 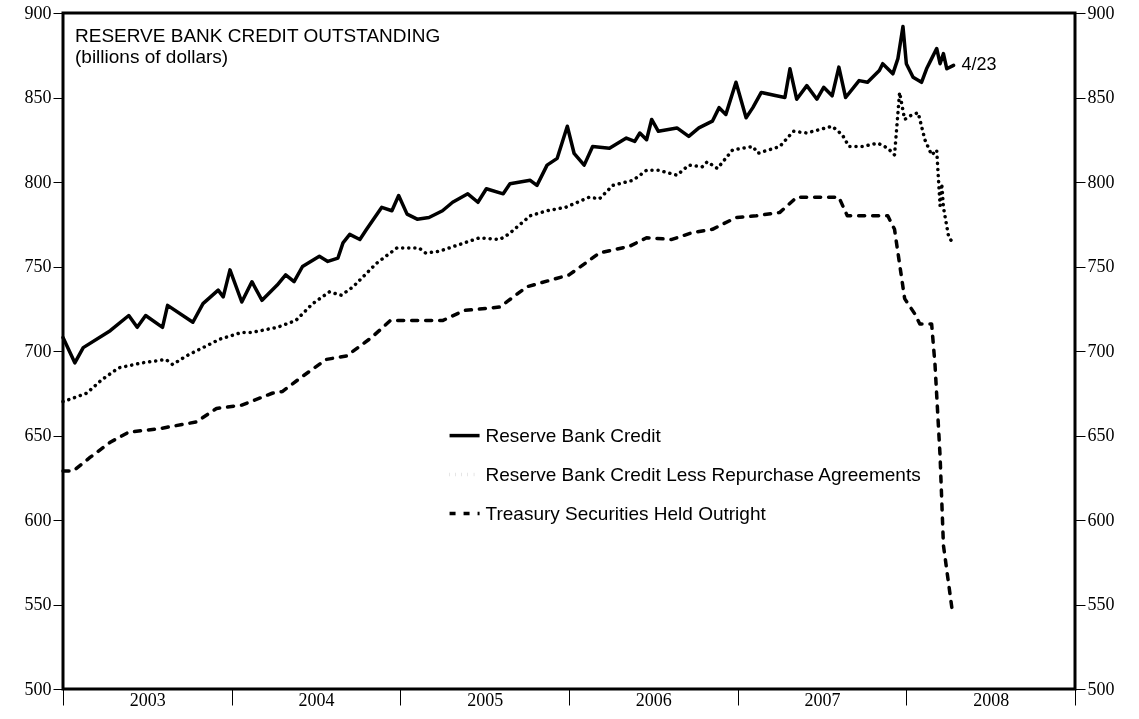 I want to click on y-tick-label: 750, so click(x=38, y=266).